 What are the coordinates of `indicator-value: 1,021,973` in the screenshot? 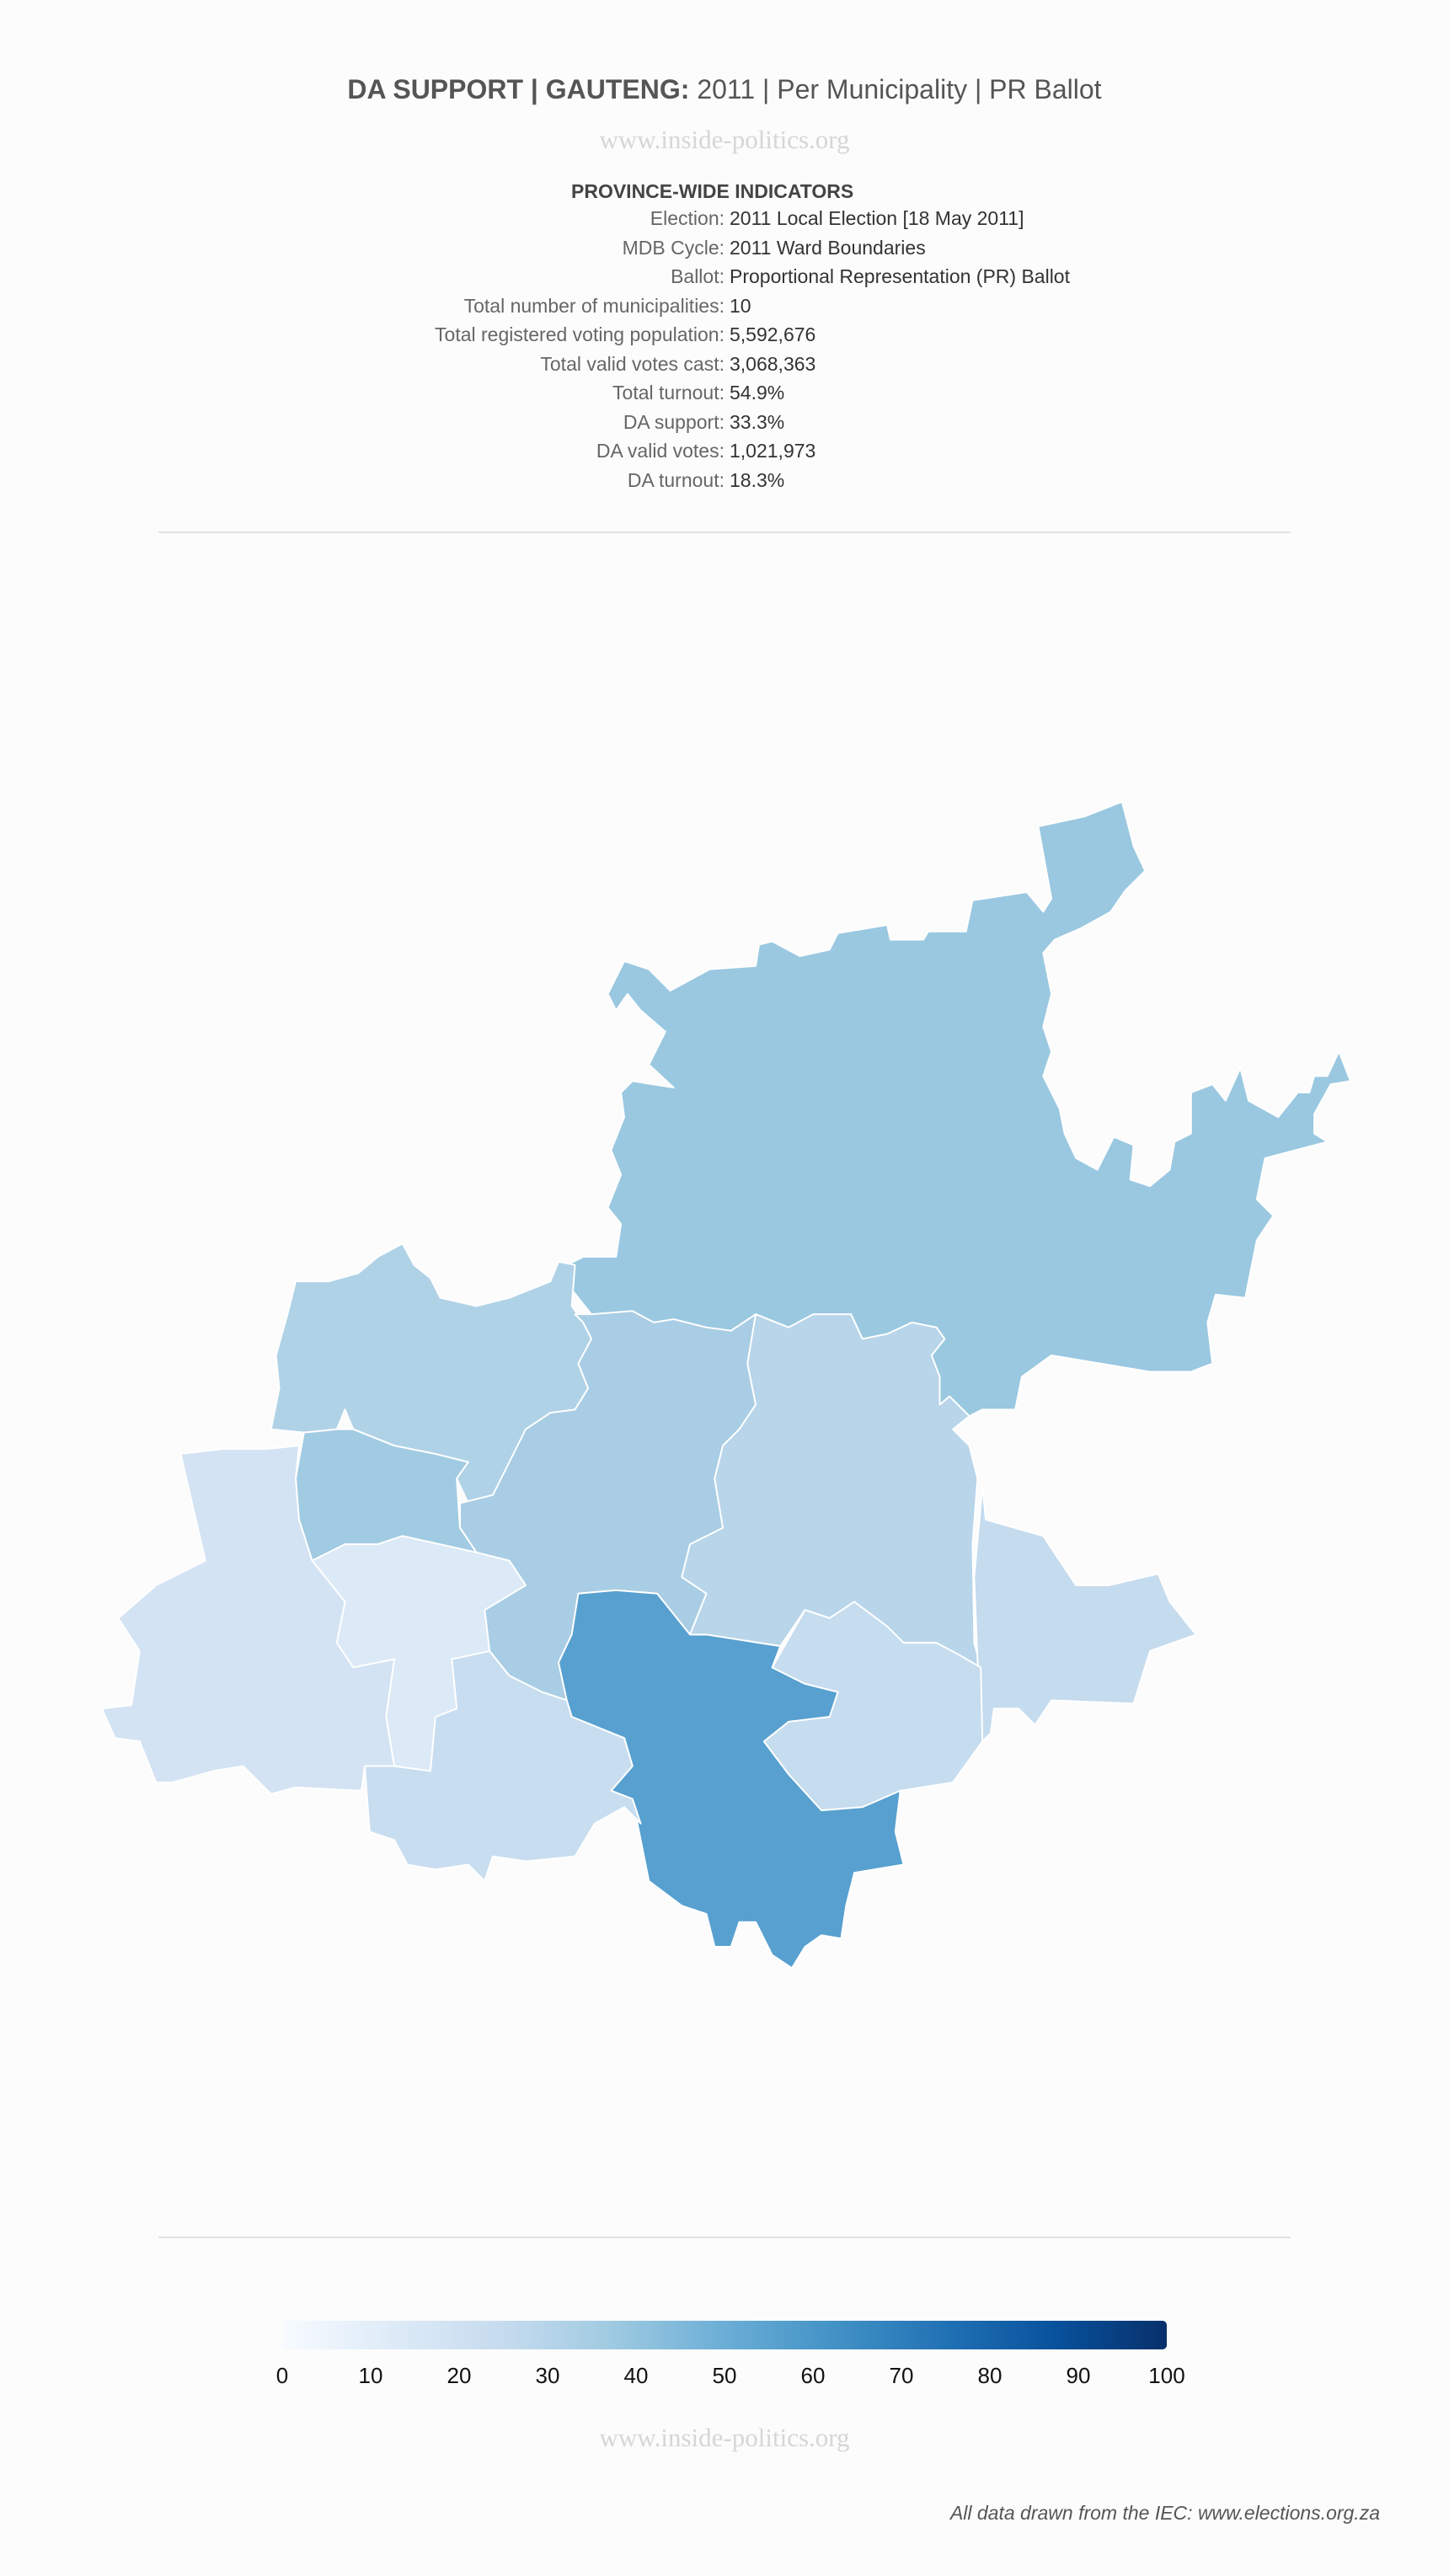 It's located at (773, 451).